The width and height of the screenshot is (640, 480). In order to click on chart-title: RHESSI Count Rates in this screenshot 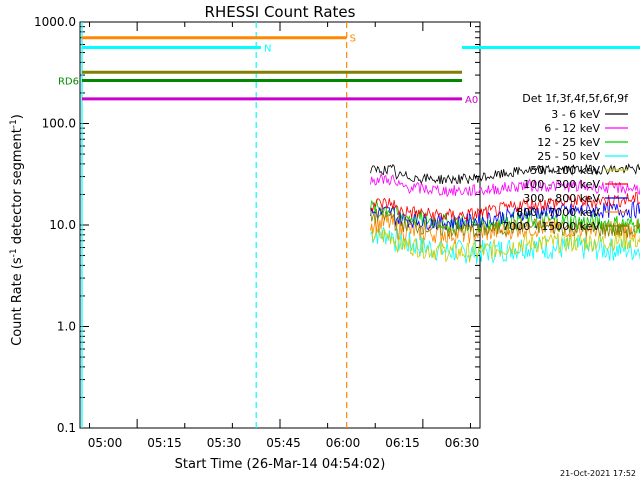, I will do `click(280, 12)`.